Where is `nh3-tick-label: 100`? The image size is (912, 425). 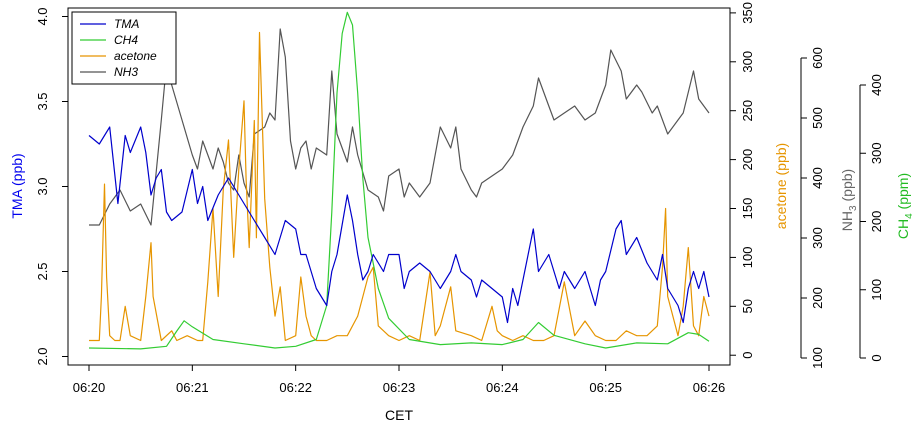
nh3-tick-label: 100 is located at coordinates (817, 358).